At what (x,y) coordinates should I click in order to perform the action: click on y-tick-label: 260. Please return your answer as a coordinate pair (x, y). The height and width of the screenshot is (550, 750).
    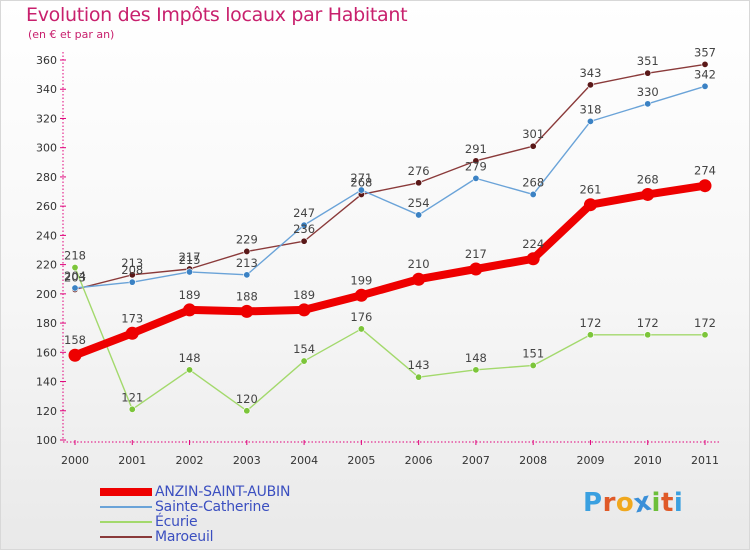
    Looking at the image, I should click on (46, 206).